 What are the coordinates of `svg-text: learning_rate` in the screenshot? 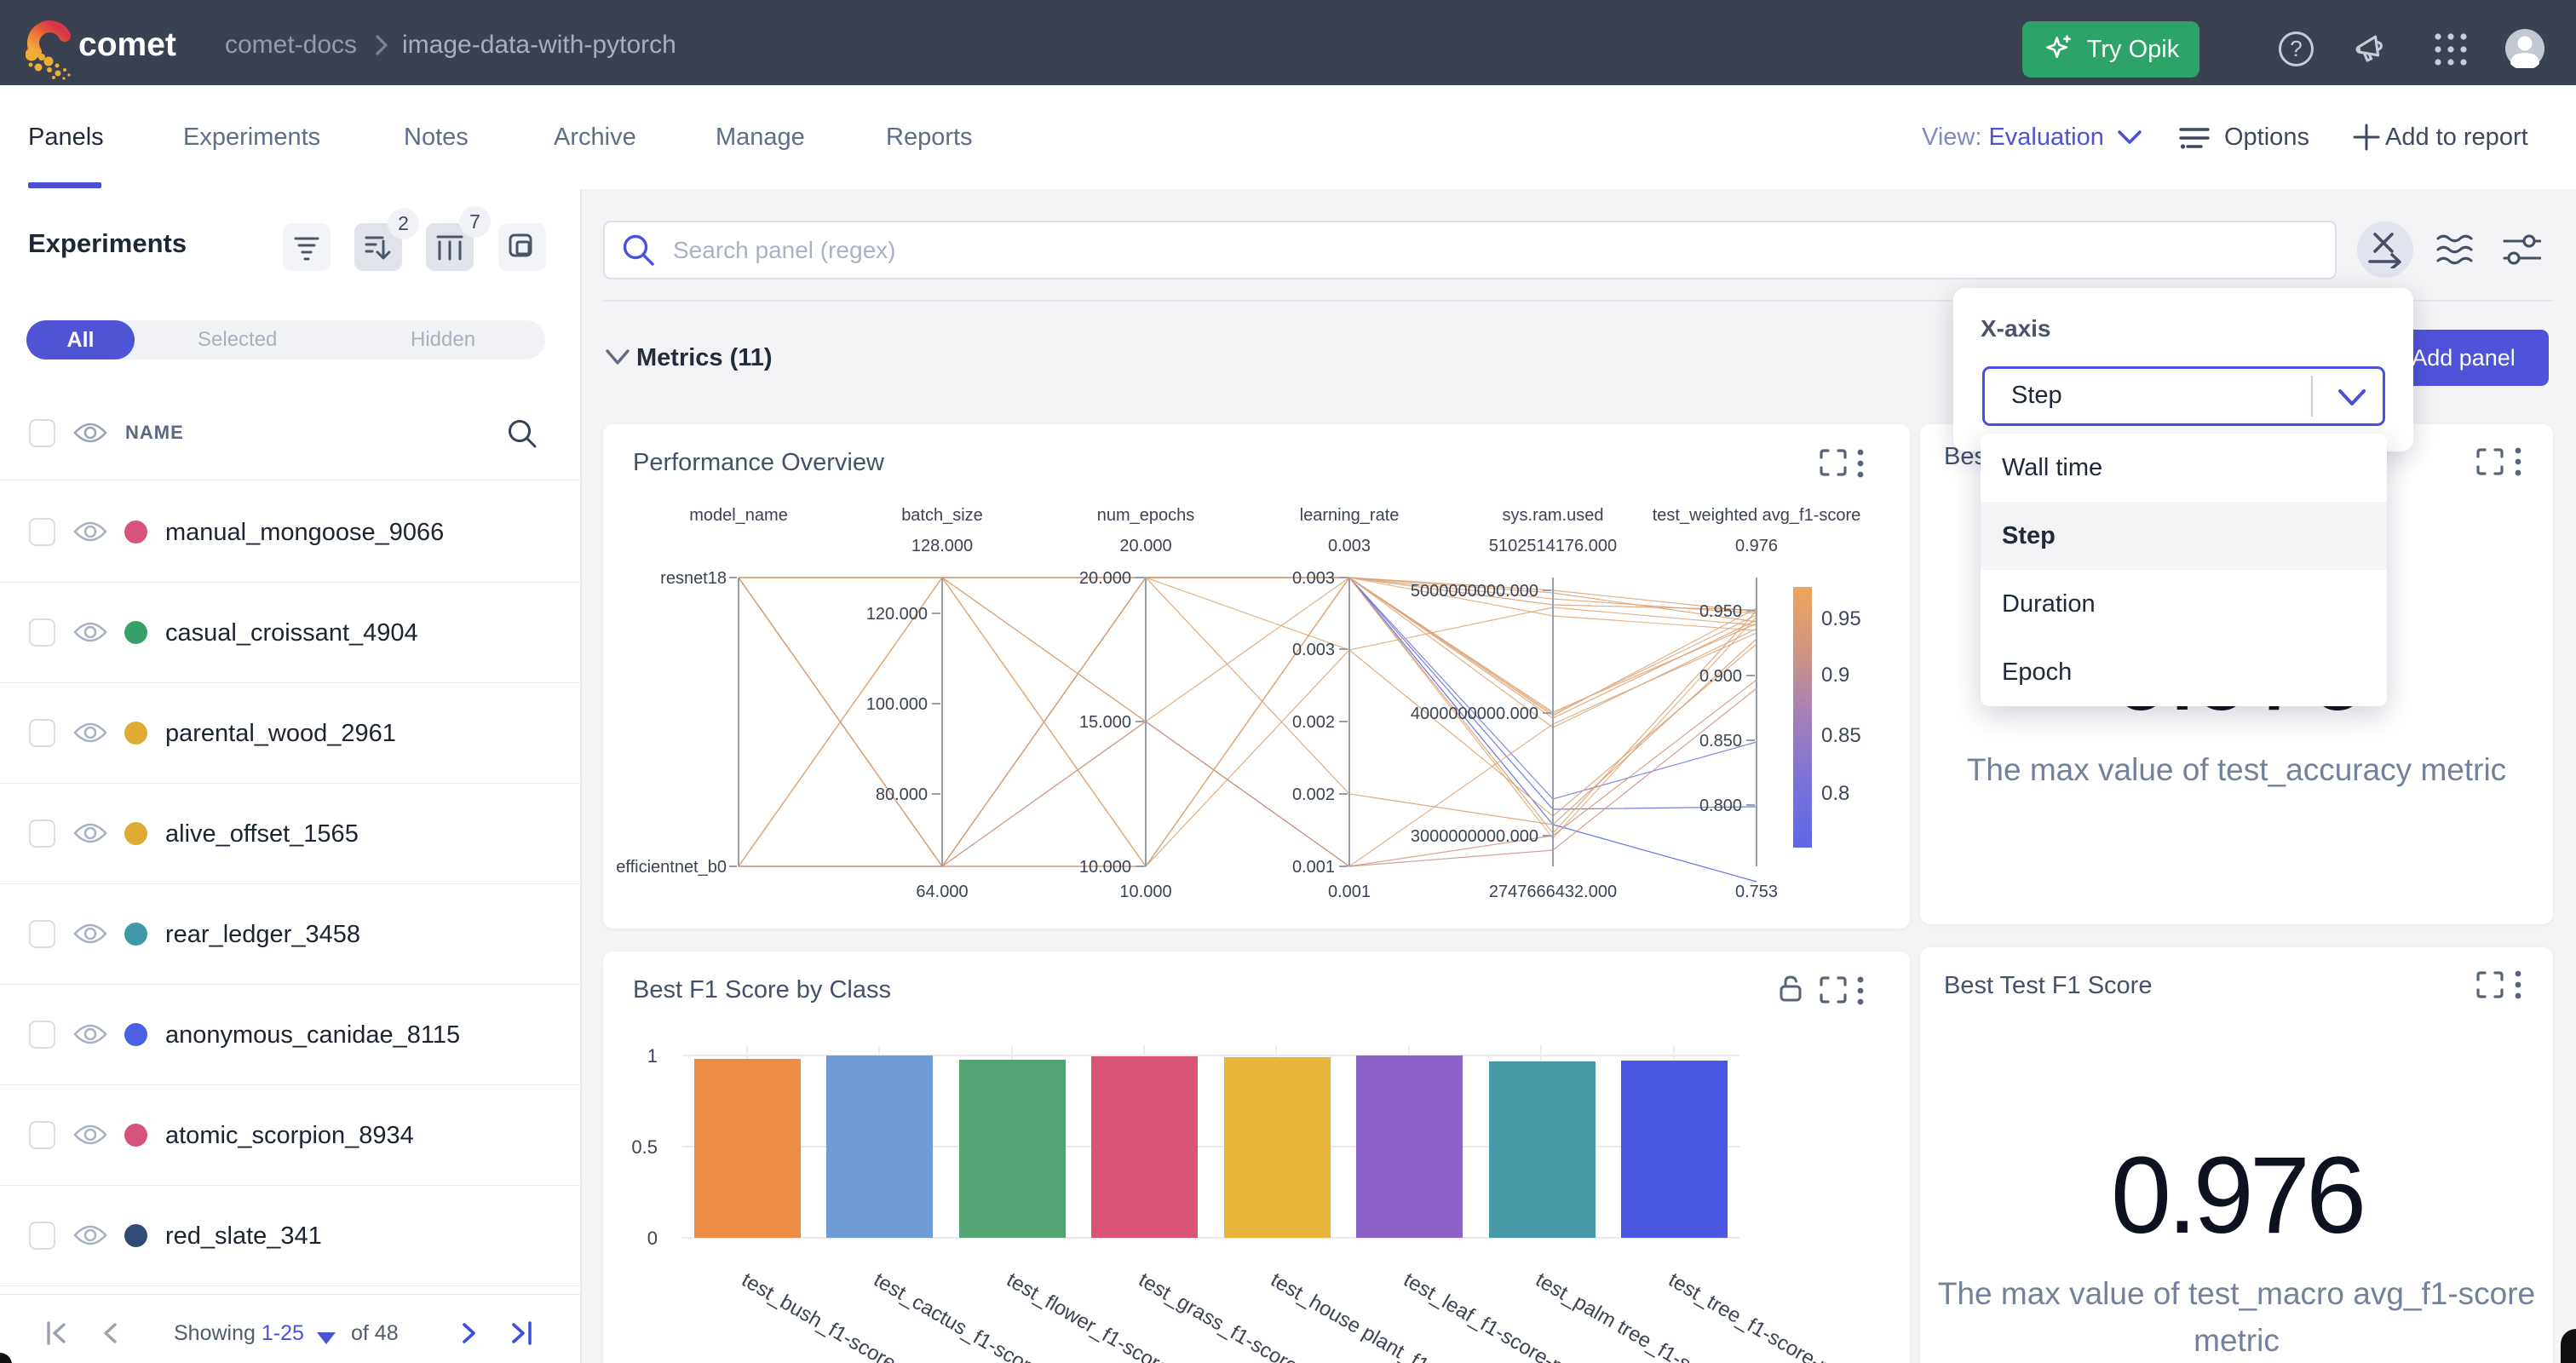 It's located at (1350, 515).